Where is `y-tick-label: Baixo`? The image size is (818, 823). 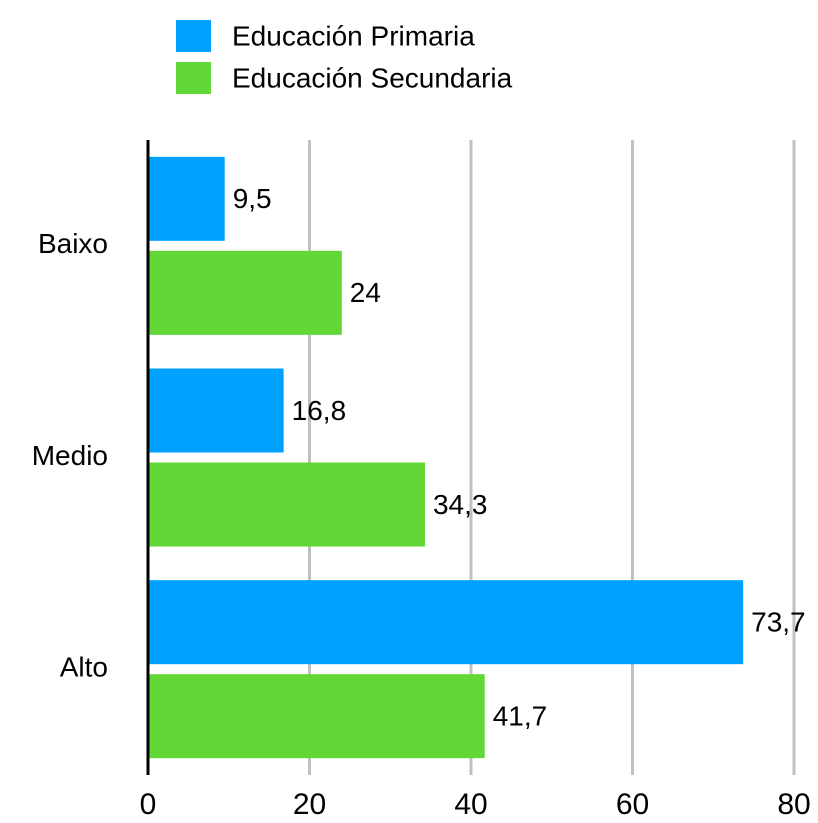 y-tick-label: Baixo is located at coordinates (73, 243).